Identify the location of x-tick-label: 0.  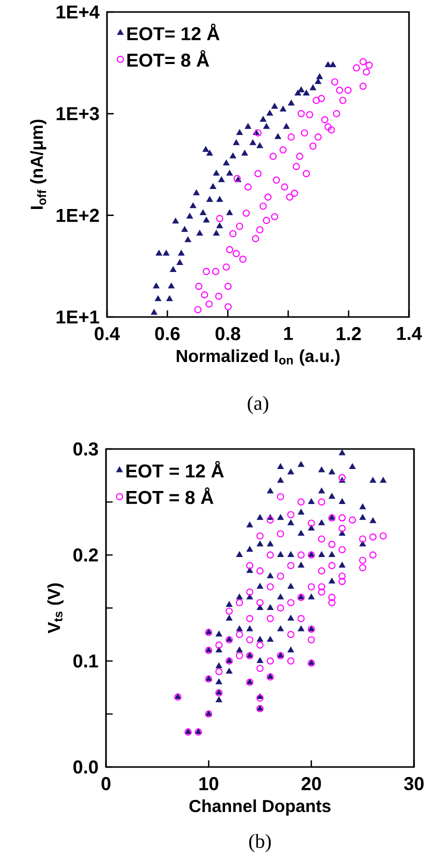
(106, 783).